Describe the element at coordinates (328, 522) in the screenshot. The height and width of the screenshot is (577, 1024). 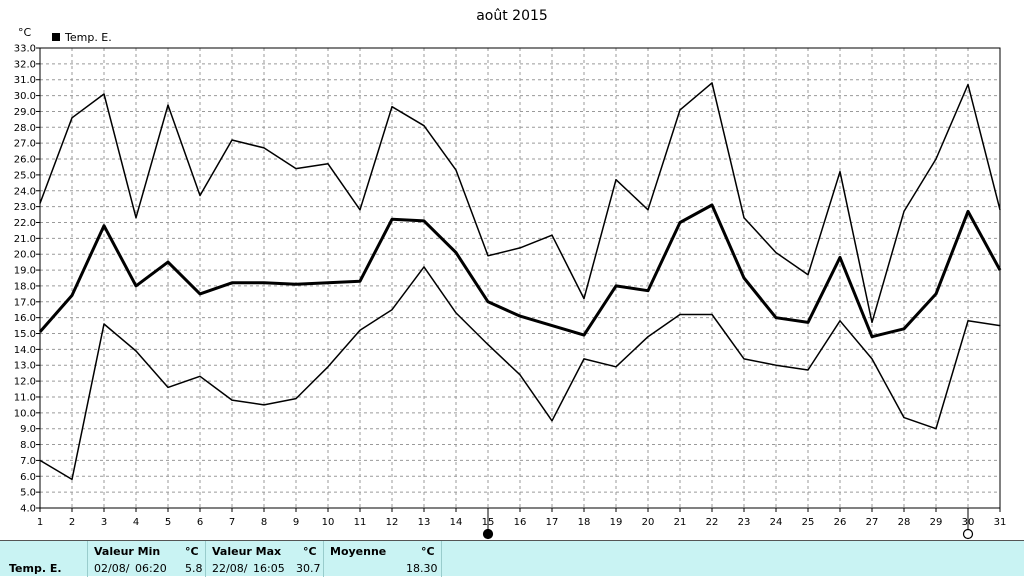
I see `x-tick-label: 10` at that location.